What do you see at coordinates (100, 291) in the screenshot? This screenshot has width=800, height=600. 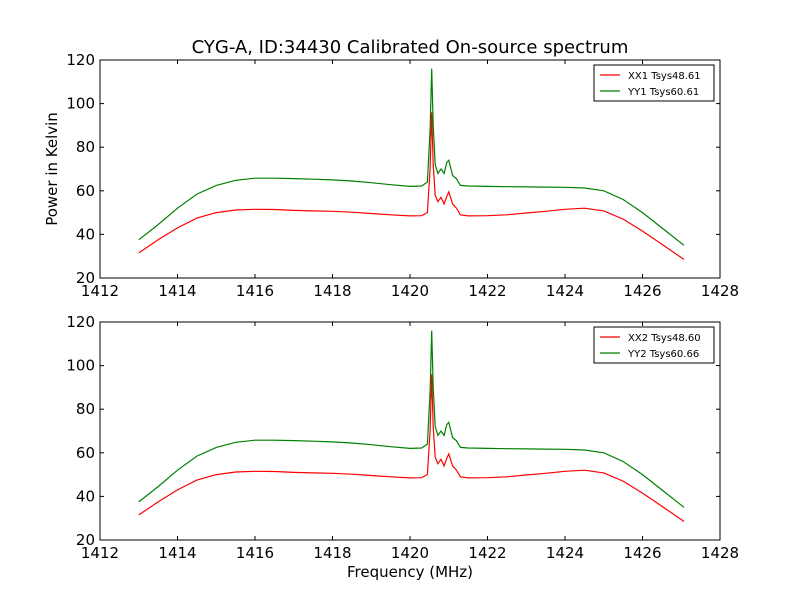 I see `top-x-tick-label: 1412` at bounding box center [100, 291].